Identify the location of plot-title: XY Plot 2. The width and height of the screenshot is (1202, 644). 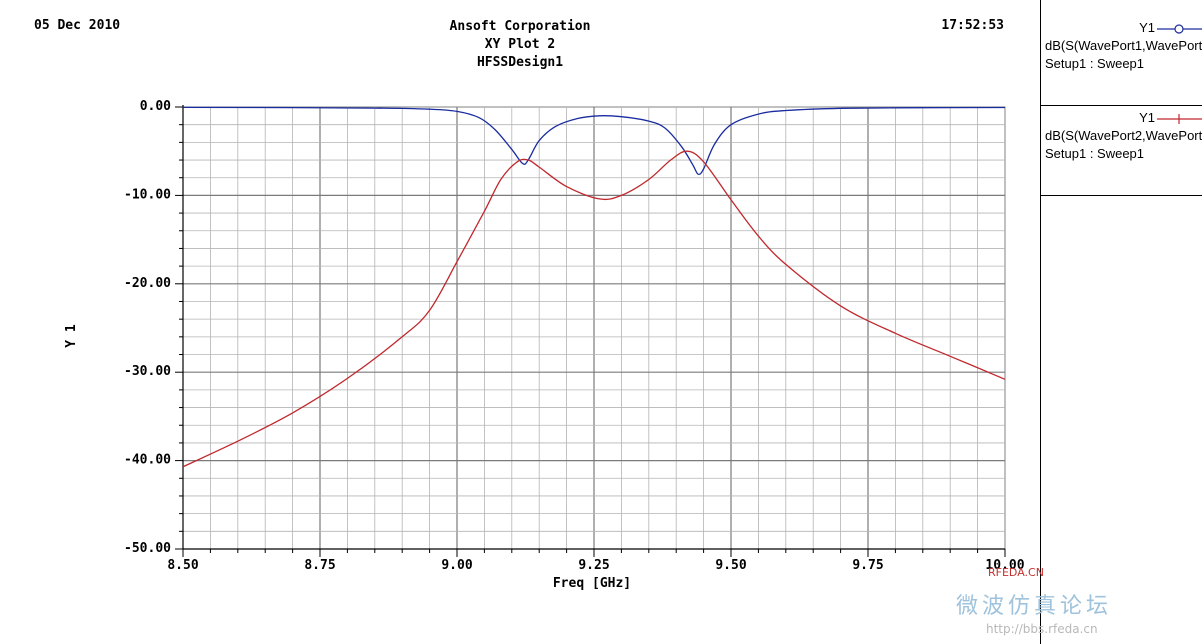
(520, 44).